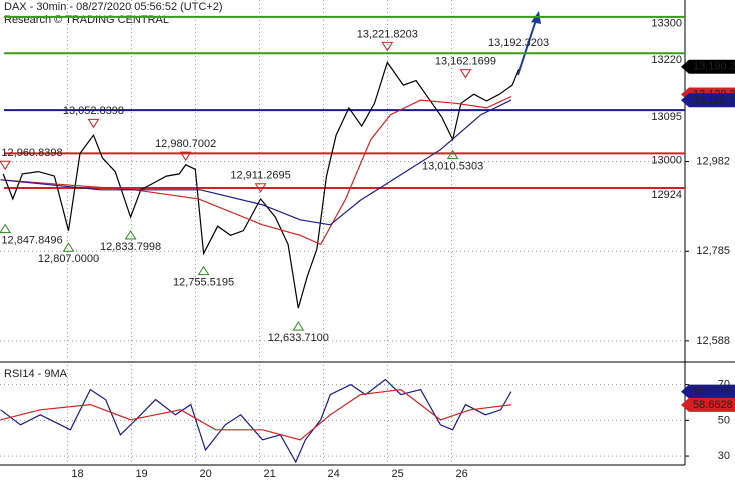  What do you see at coordinates (666, 117) in the screenshot?
I see `level-label: 13095` at bounding box center [666, 117].